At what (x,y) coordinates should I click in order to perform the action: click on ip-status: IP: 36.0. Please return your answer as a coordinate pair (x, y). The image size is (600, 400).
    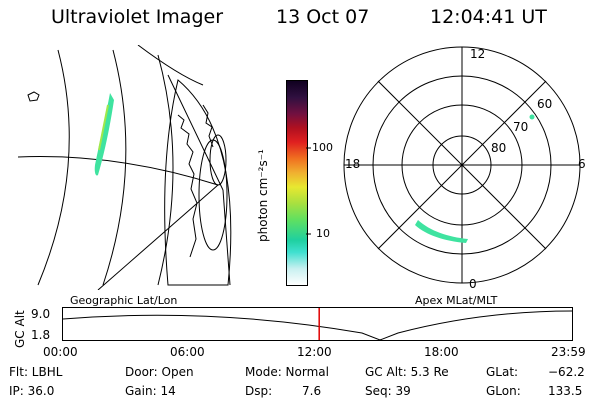
    Looking at the image, I should click on (32, 391).